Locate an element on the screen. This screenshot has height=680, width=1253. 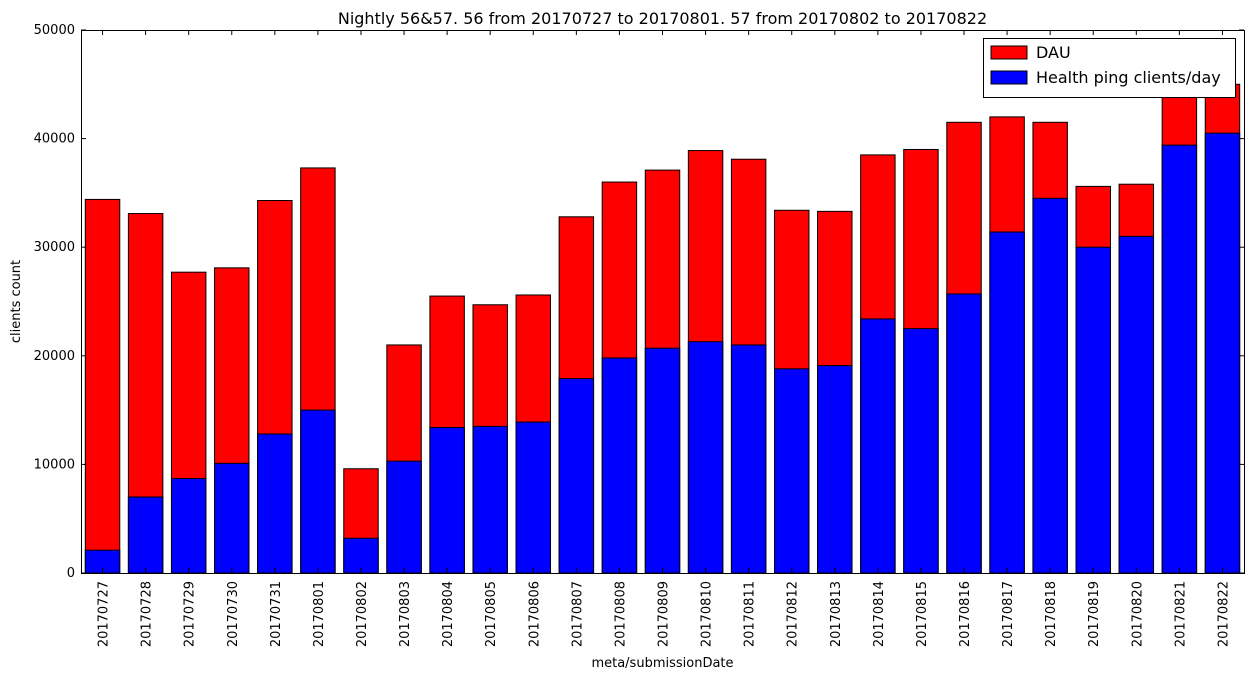
dau-bar is located at coordinates (102, 386).